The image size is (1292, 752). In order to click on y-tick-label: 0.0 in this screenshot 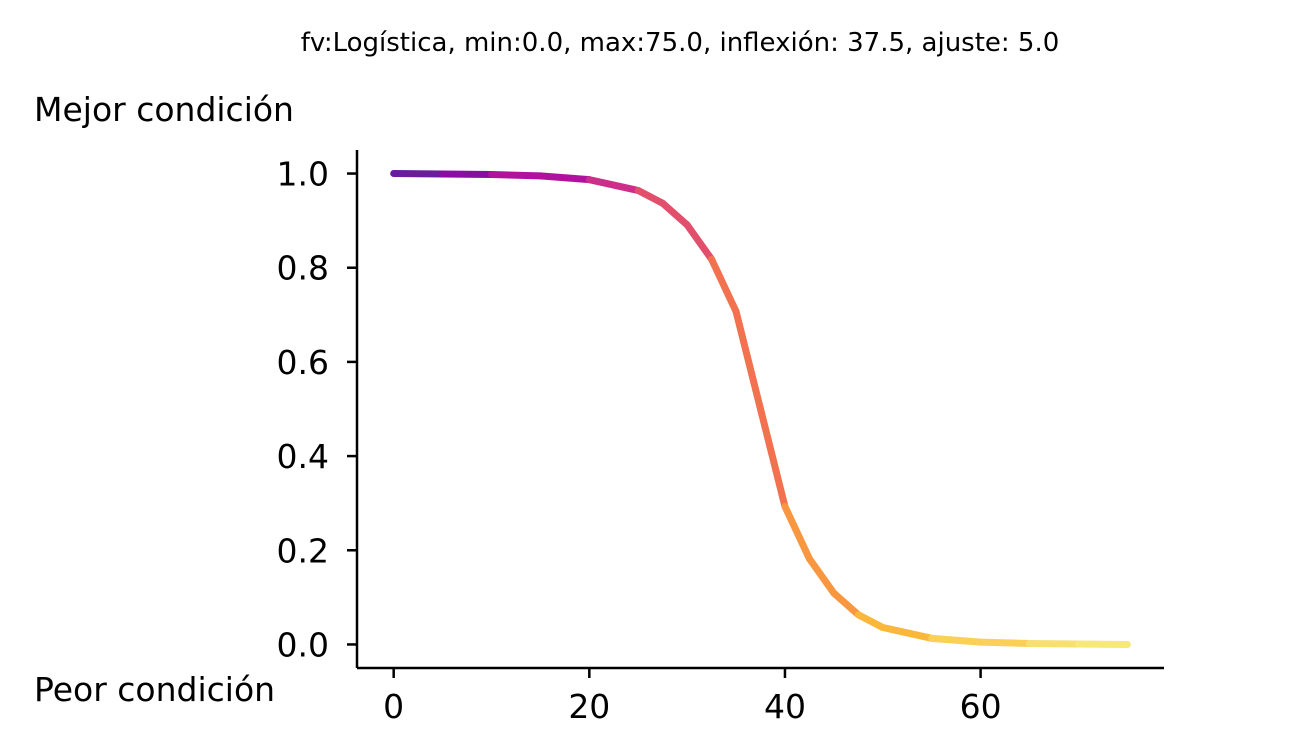, I will do `click(303, 644)`.